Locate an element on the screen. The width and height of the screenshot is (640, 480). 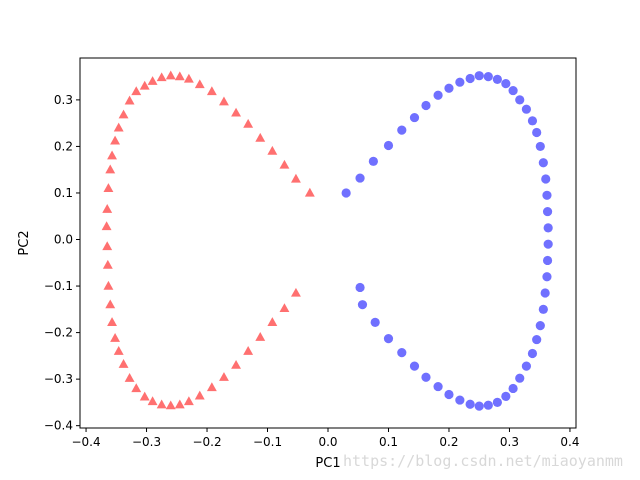
x-tick-label: −0.1 is located at coordinates (267, 442).